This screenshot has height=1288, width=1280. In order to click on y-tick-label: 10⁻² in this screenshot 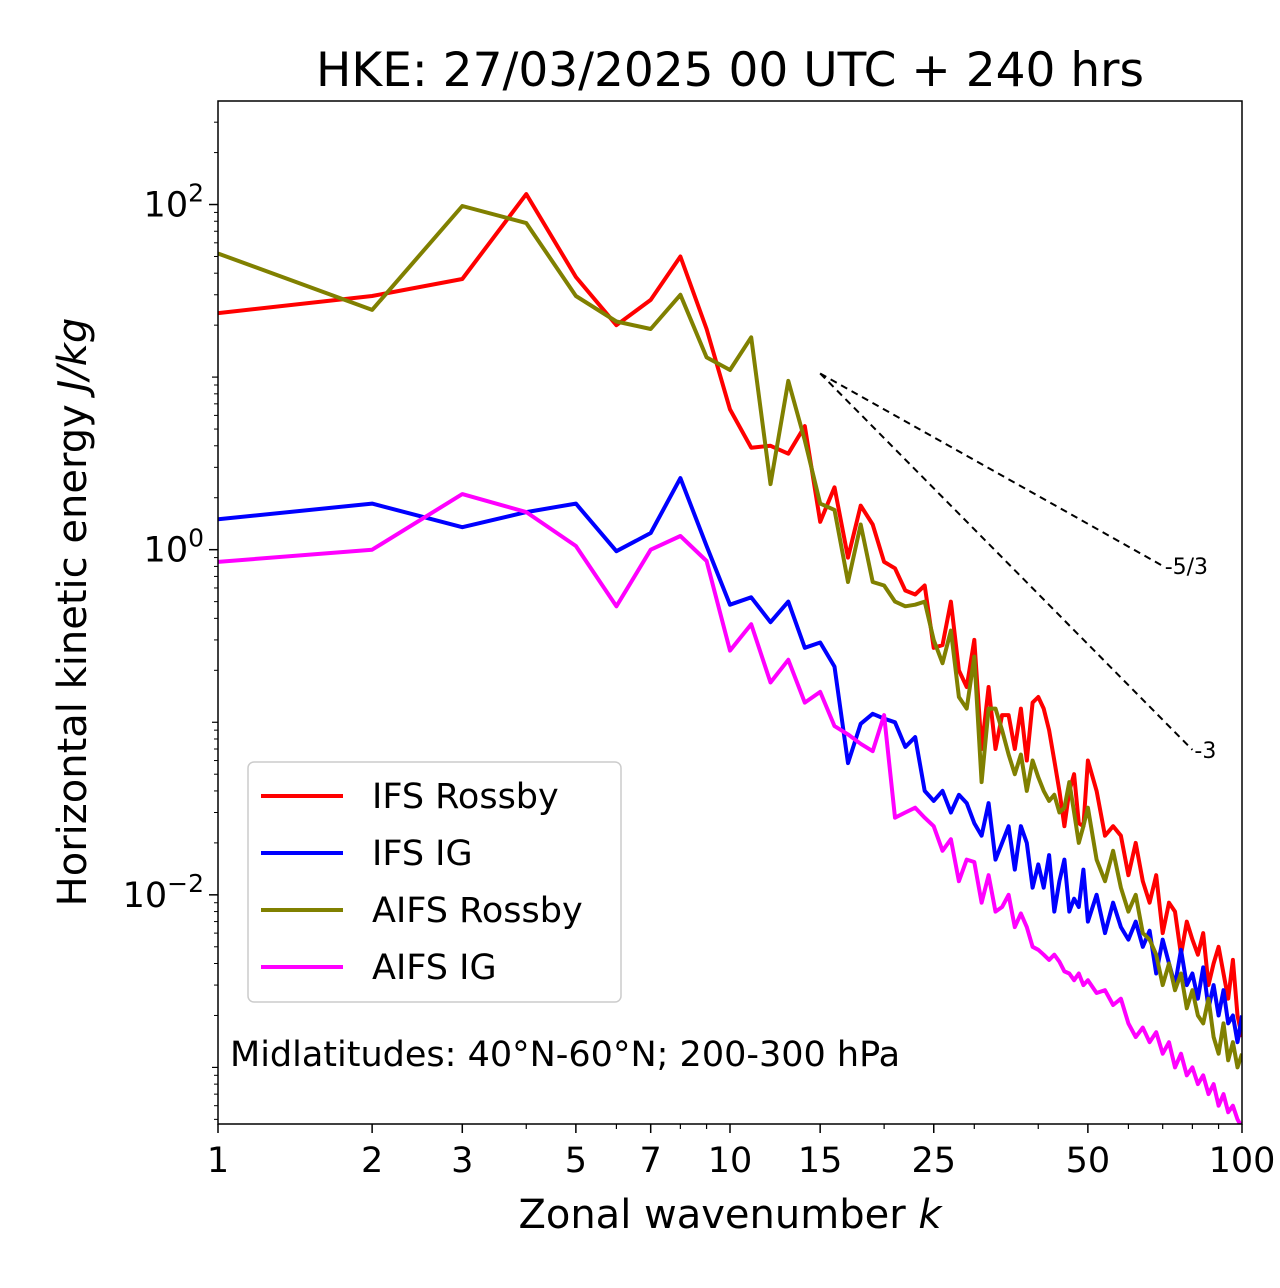, I will do `click(163, 892)`.